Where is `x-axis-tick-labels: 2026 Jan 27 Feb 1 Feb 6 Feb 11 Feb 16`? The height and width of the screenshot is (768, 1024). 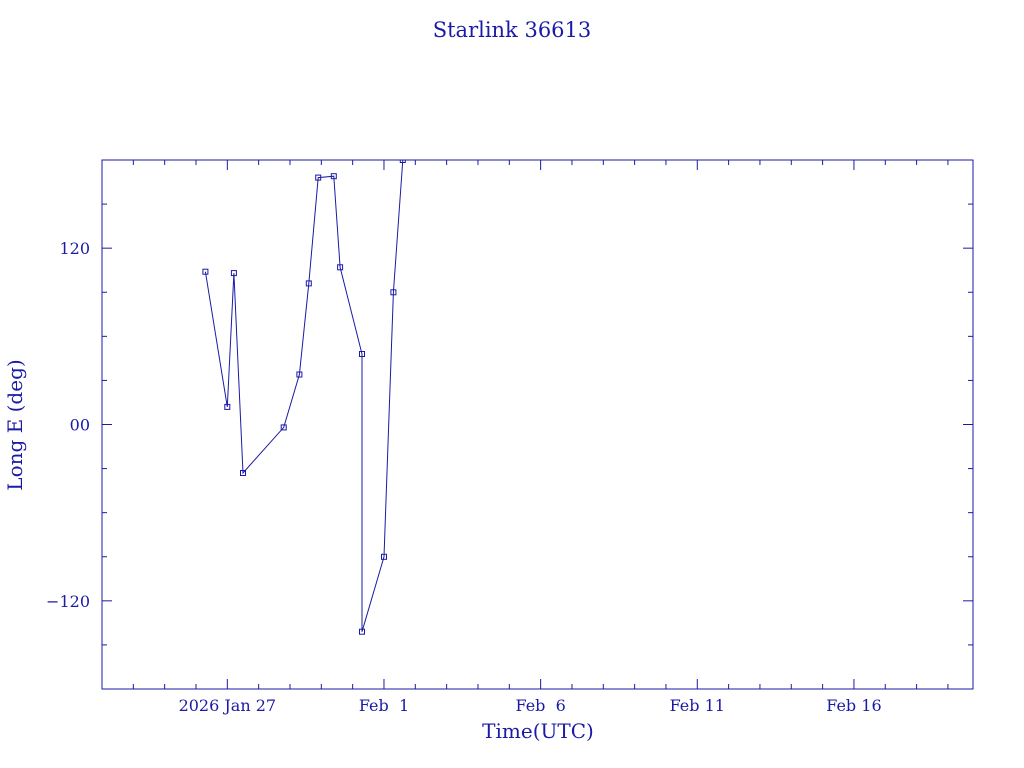
x-axis-tick-labels: 2026 Jan 27 Feb 1 Feb 6 Feb 11 Feb 16 is located at coordinates (530, 705).